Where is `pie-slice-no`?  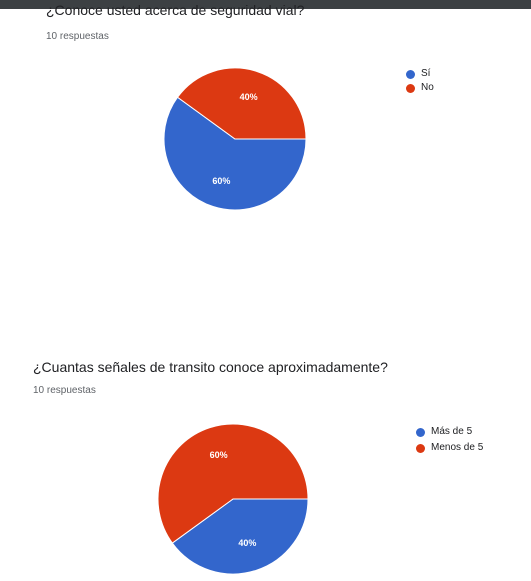 pie-slice-no is located at coordinates (241, 103).